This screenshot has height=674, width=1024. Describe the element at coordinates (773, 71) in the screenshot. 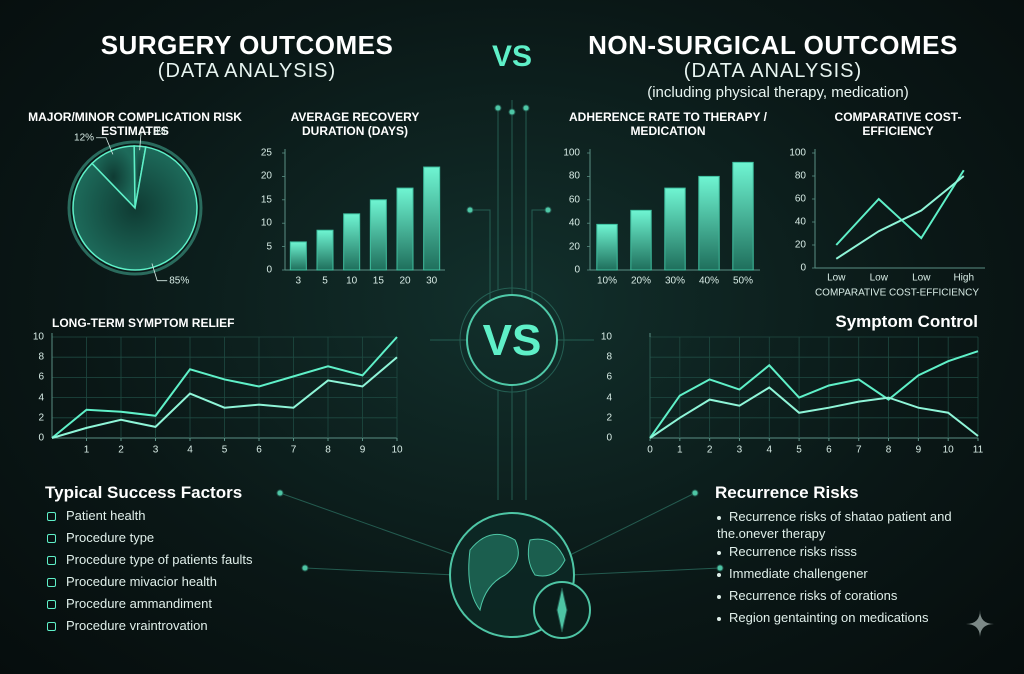

I see `right-subtitle: (DATA ANALYSIS)` at that location.